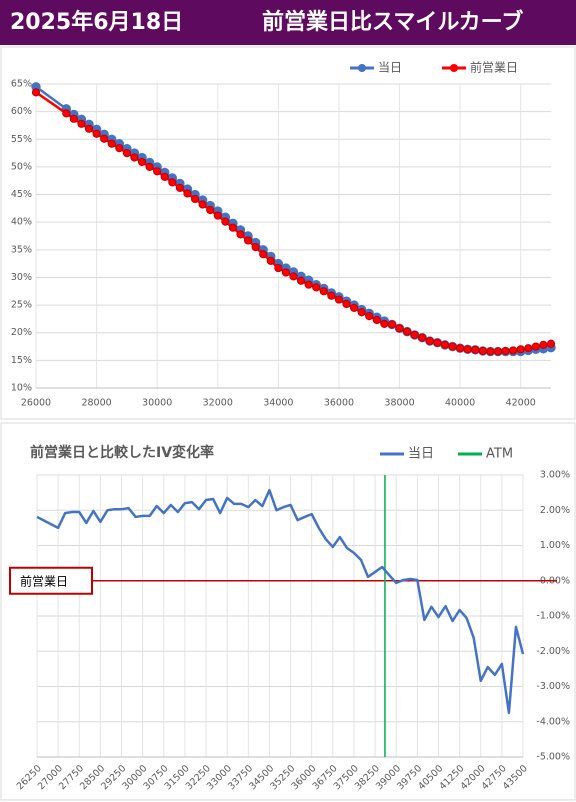  I want to click on y-tick-label: 60%, so click(21, 111).